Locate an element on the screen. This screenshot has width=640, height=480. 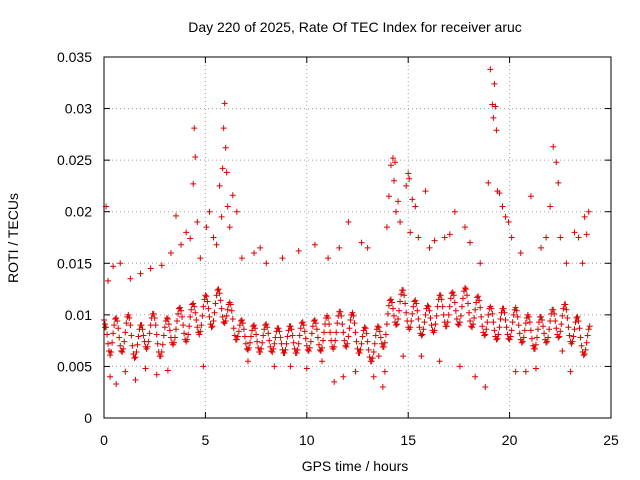
y-tick-label: 0.01 is located at coordinates (78, 315).